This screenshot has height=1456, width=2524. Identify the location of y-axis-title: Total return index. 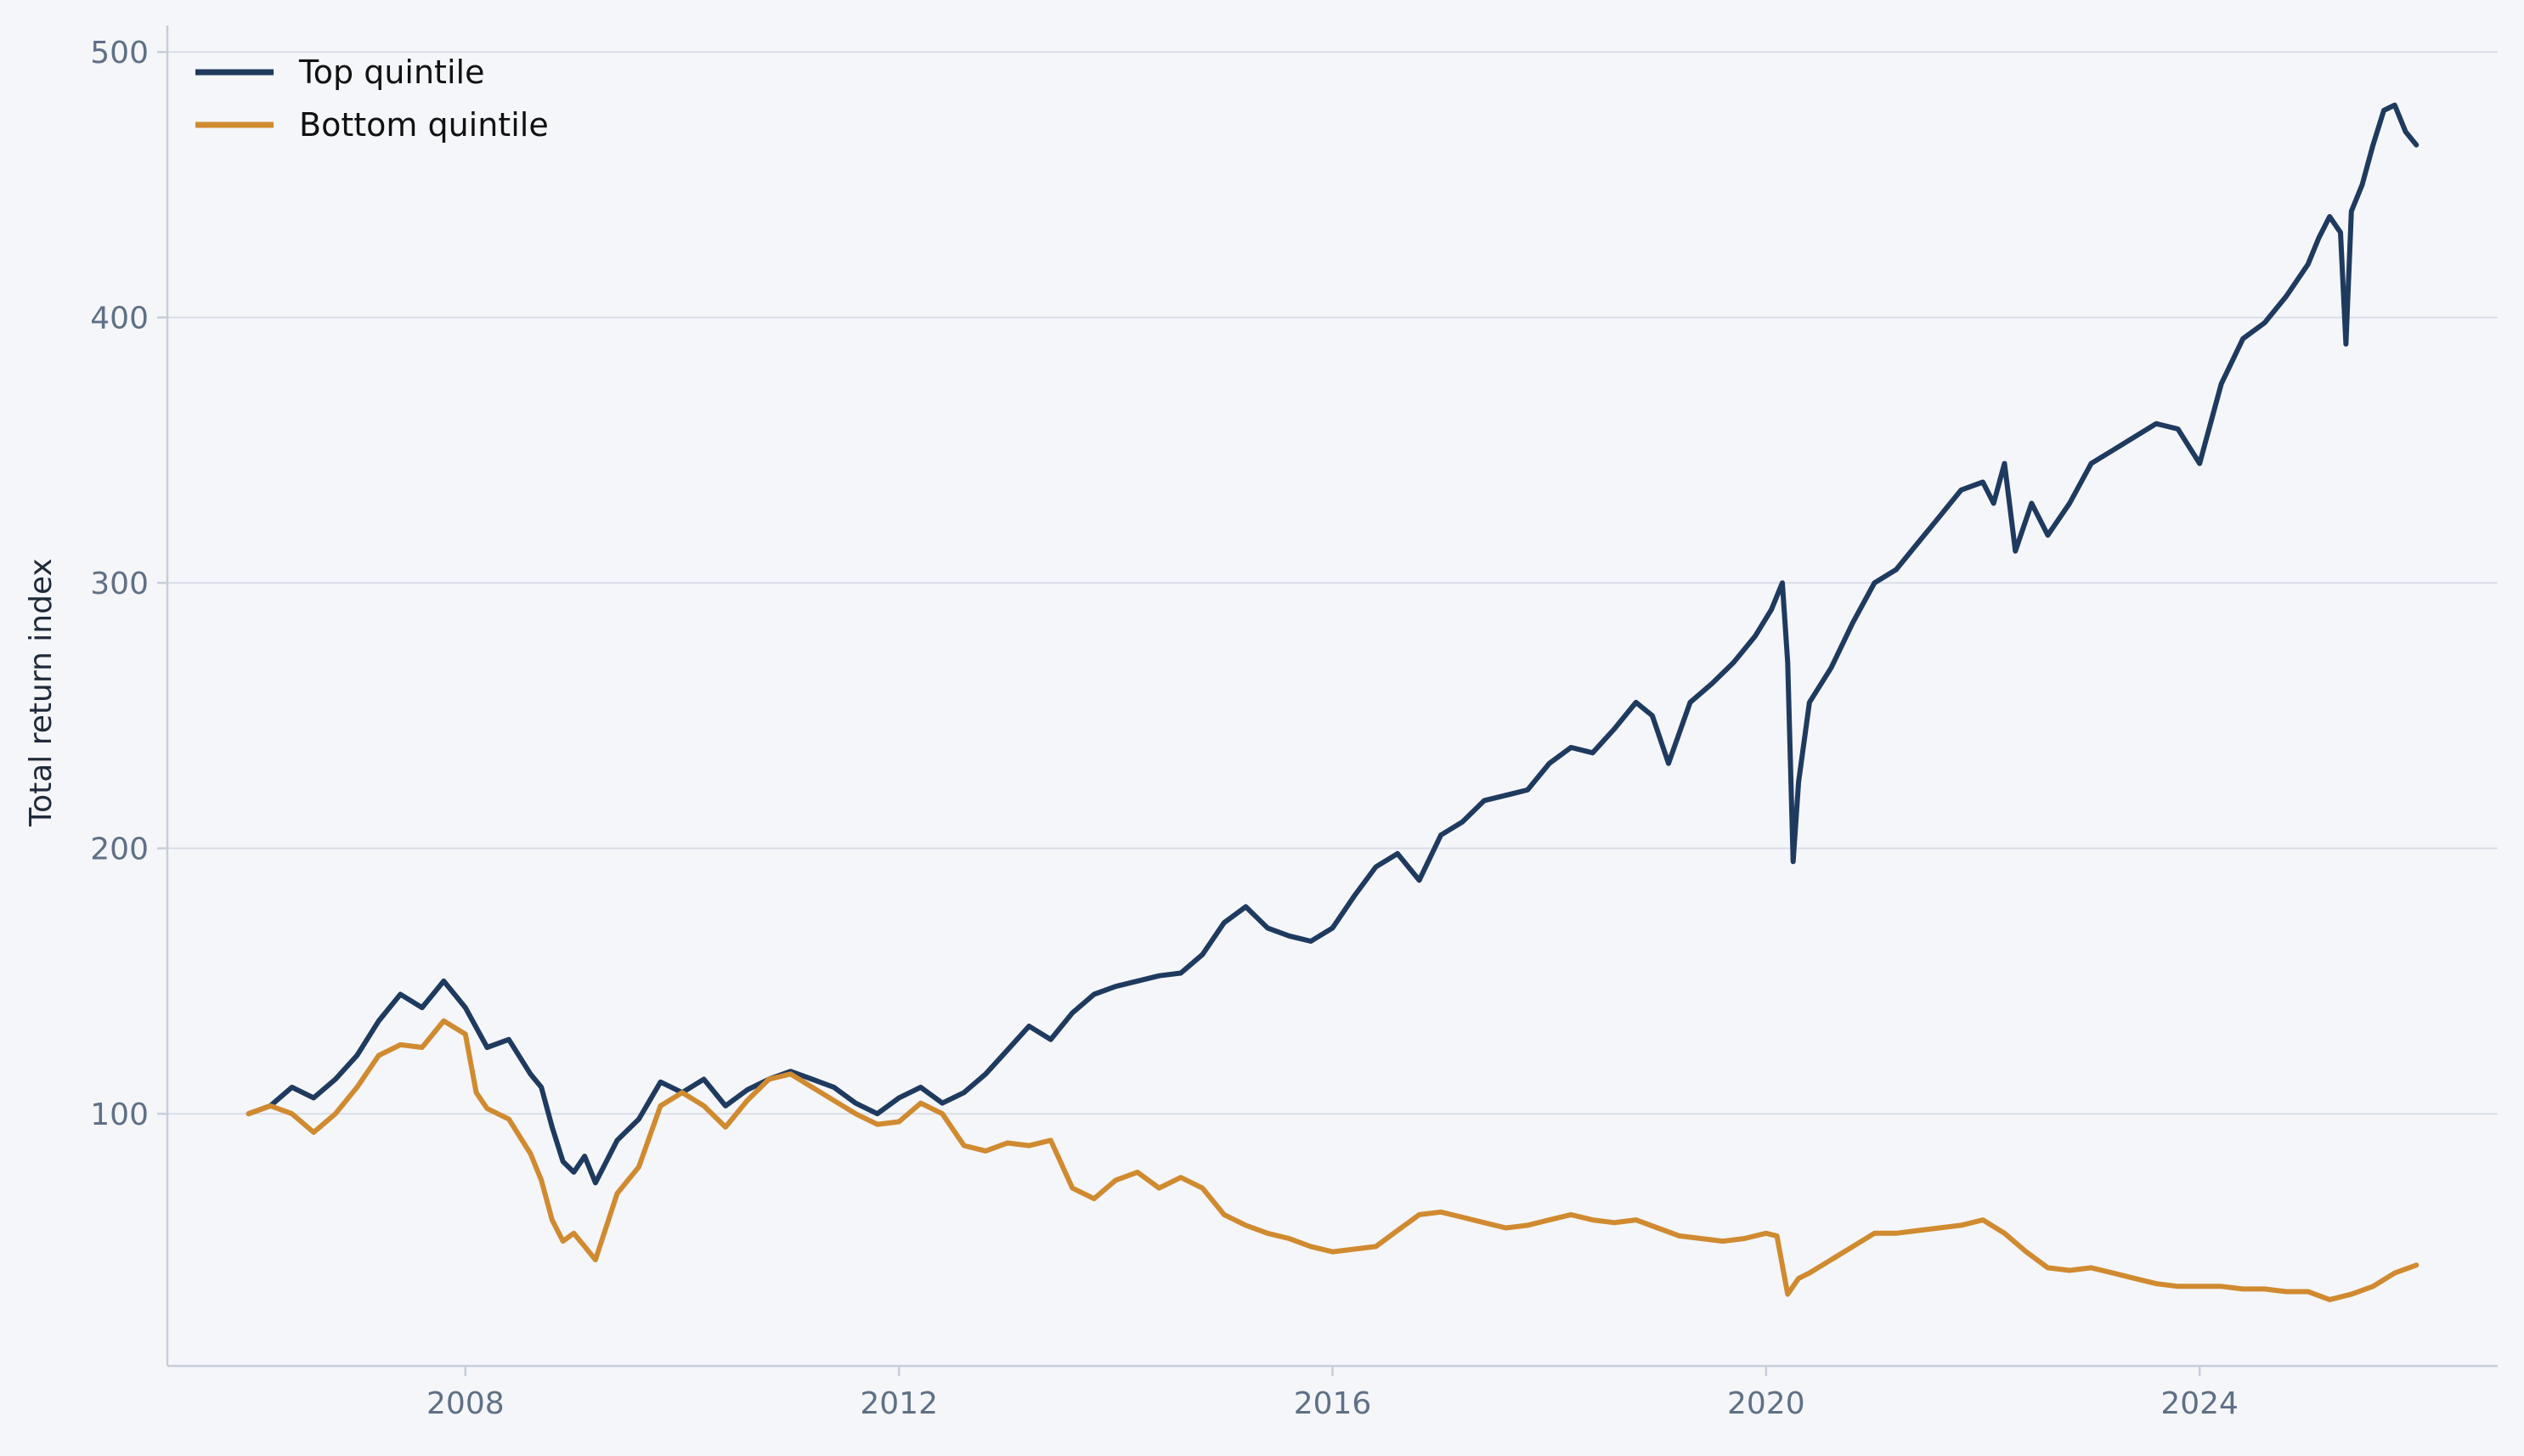
(41, 693).